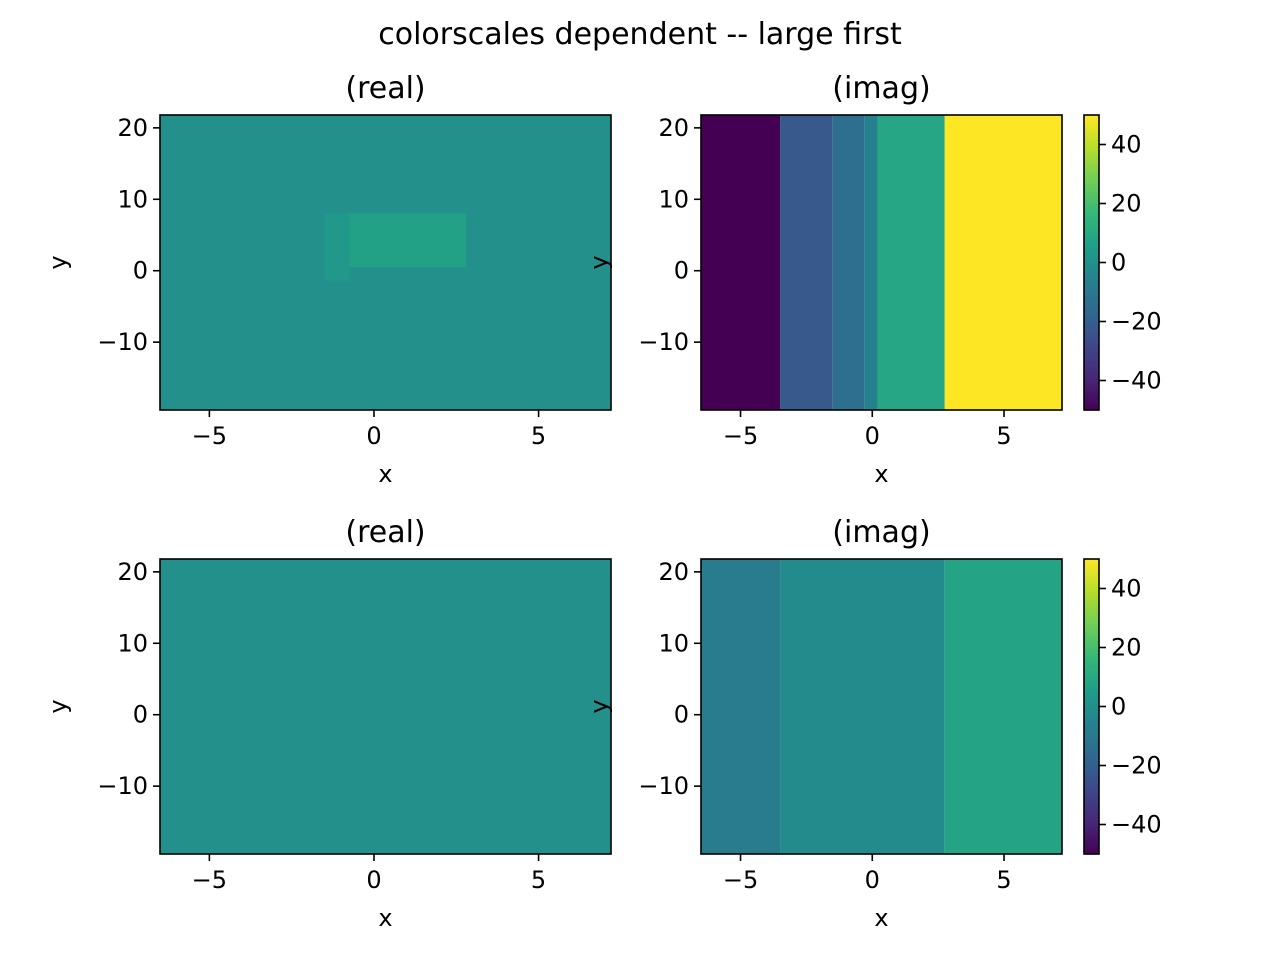  What do you see at coordinates (385, 474) in the screenshot?
I see `x-axis-label: x` at bounding box center [385, 474].